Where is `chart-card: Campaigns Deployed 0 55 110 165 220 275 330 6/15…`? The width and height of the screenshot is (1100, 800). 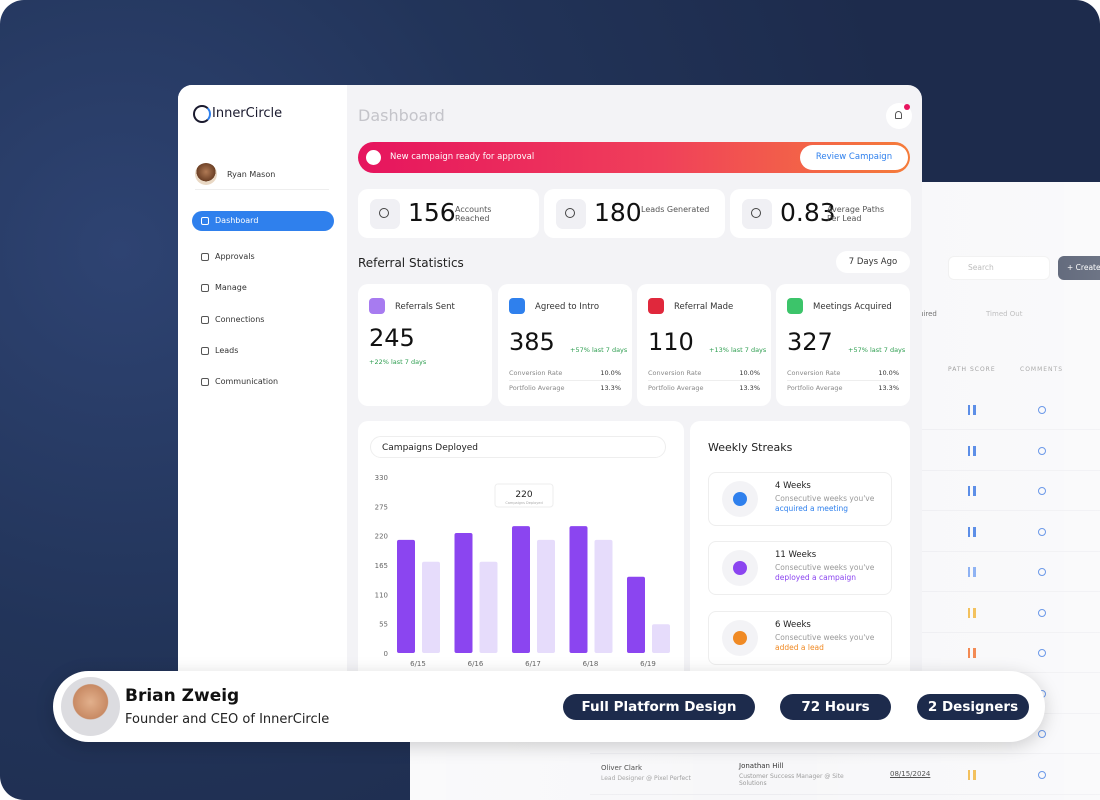 chart-card: Campaigns Deployed 0 55 110 165 220 275 330 6/15… is located at coordinates (521, 553).